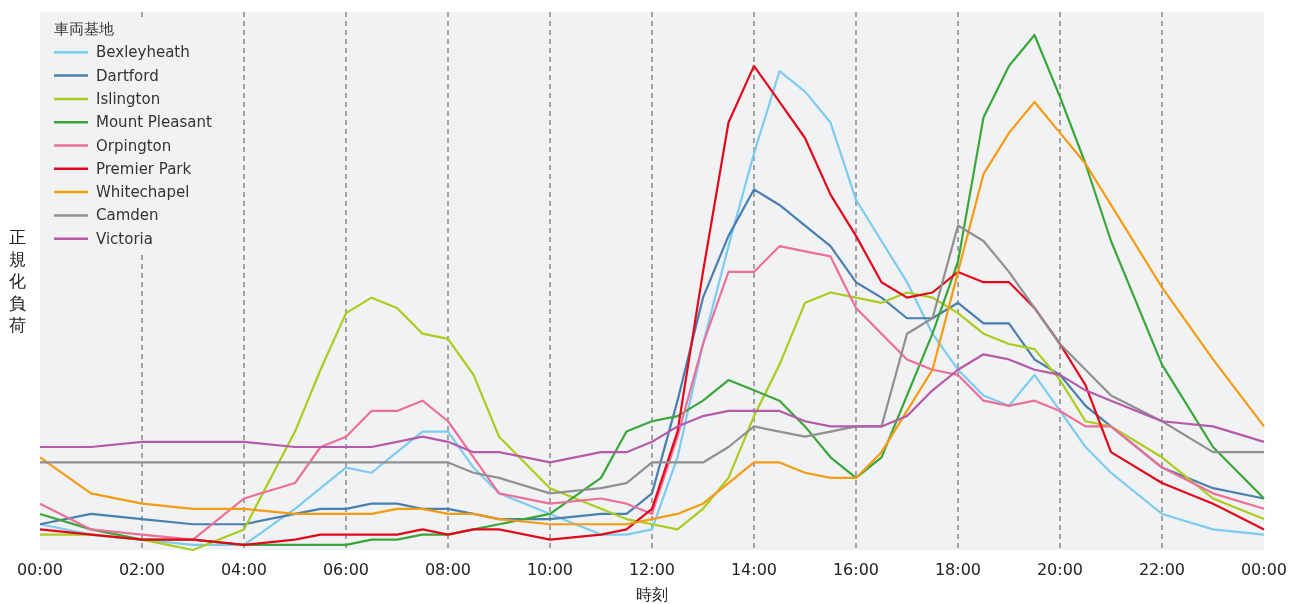 The width and height of the screenshot is (1298, 604). Describe the element at coordinates (127, 215) in the screenshot. I see `legend-label: Camden` at that location.